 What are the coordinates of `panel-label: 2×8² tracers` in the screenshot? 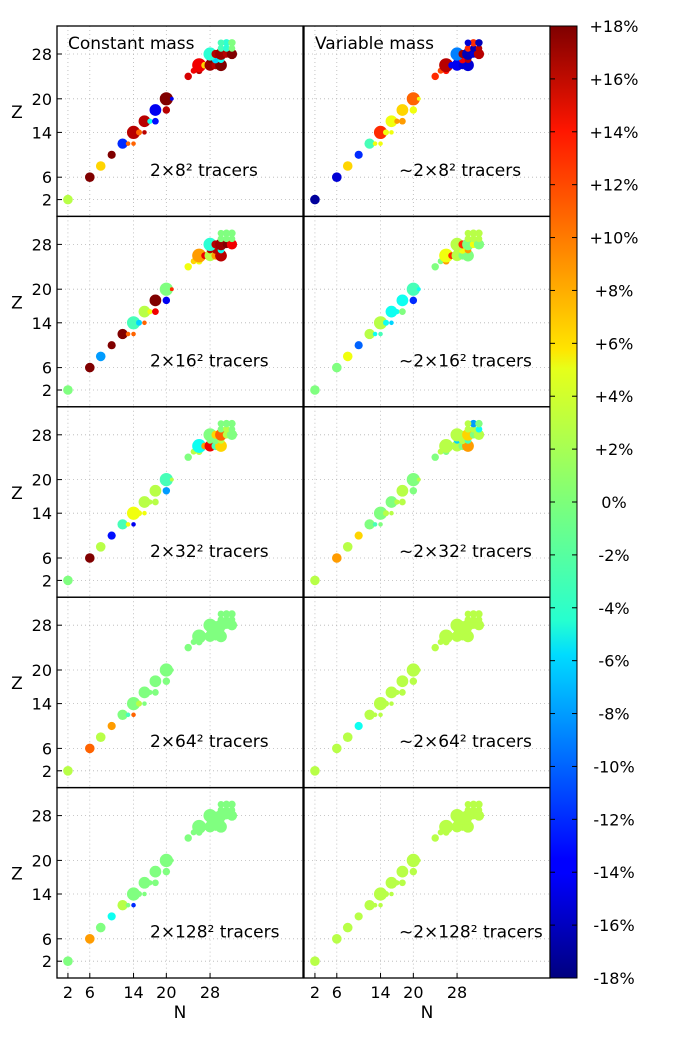 It's located at (204, 171).